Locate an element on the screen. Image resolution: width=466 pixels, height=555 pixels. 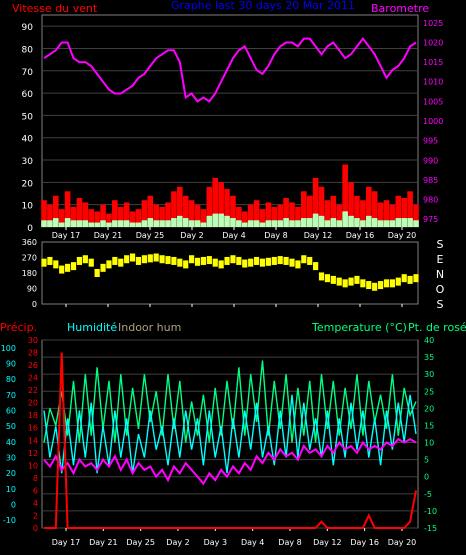
direction-tick-label: 360 is located at coordinates (29, 242).